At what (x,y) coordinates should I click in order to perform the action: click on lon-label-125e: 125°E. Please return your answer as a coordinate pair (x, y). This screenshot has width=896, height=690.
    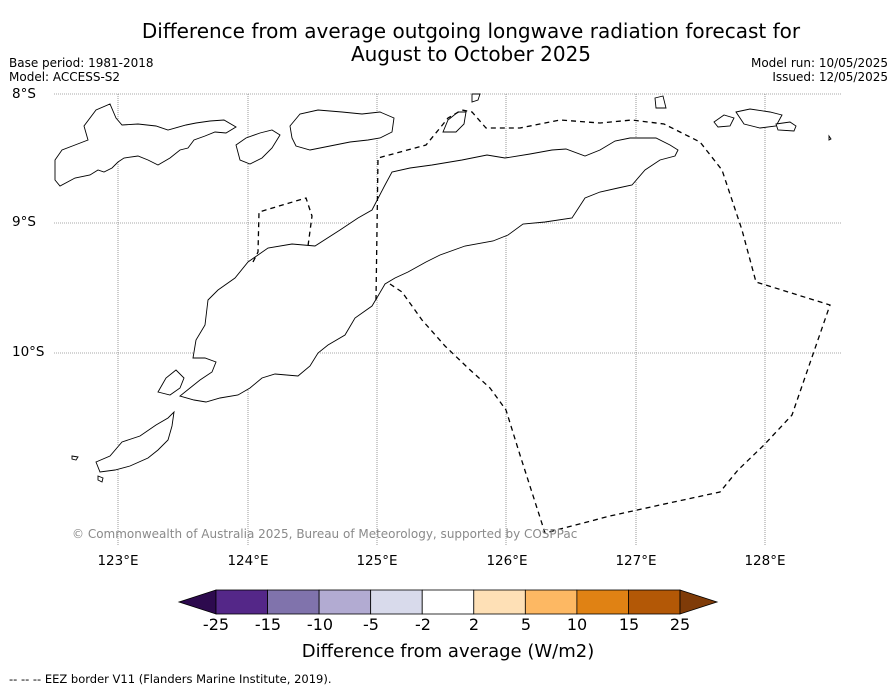
    Looking at the image, I should click on (377, 561).